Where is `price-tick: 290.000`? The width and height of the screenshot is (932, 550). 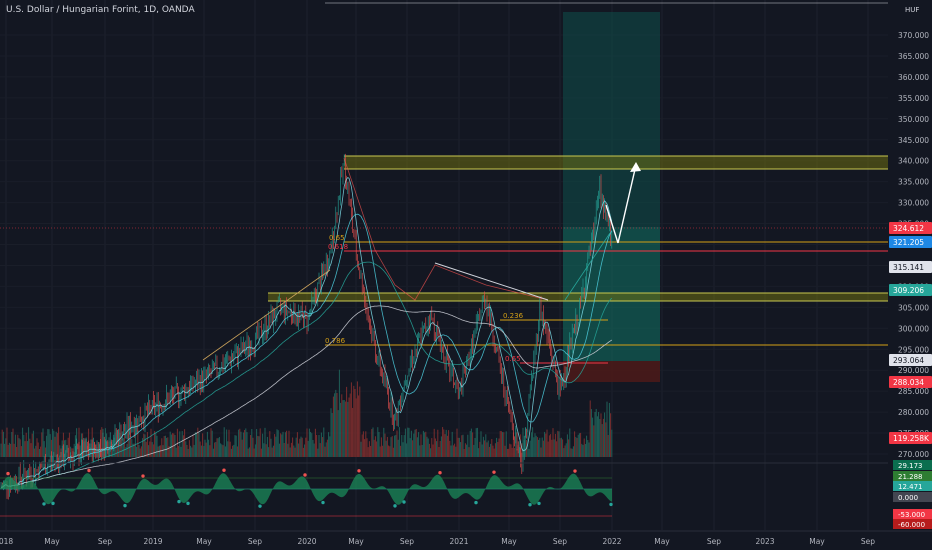
price-tick: 290.000 is located at coordinates (913, 370).